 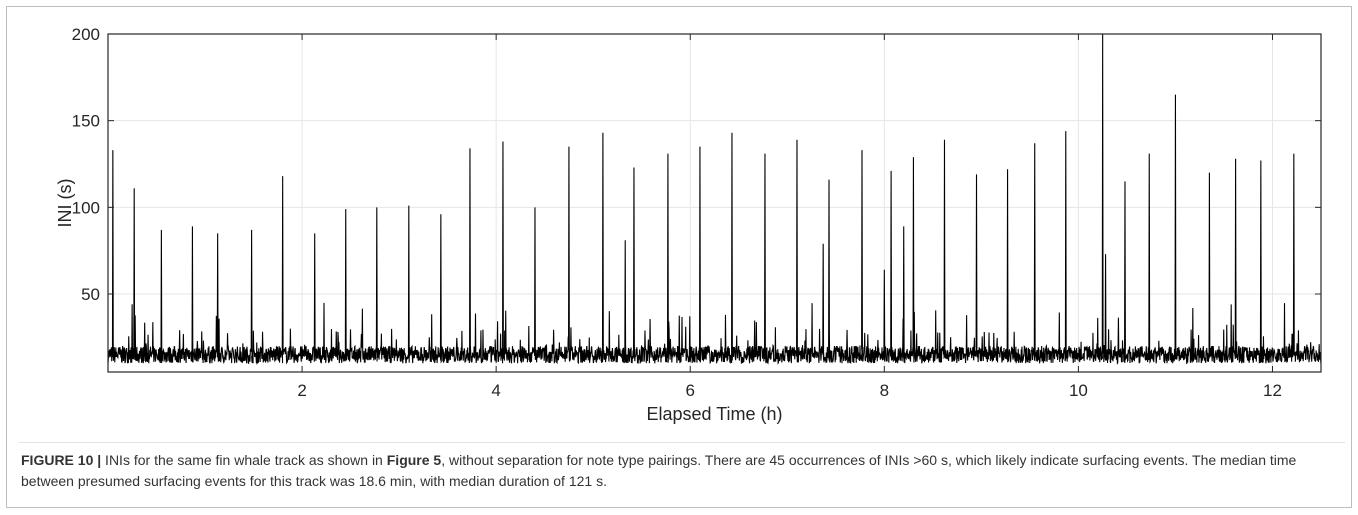 What do you see at coordinates (884, 390) in the screenshot?
I see `x-tick-label: 8` at bounding box center [884, 390].